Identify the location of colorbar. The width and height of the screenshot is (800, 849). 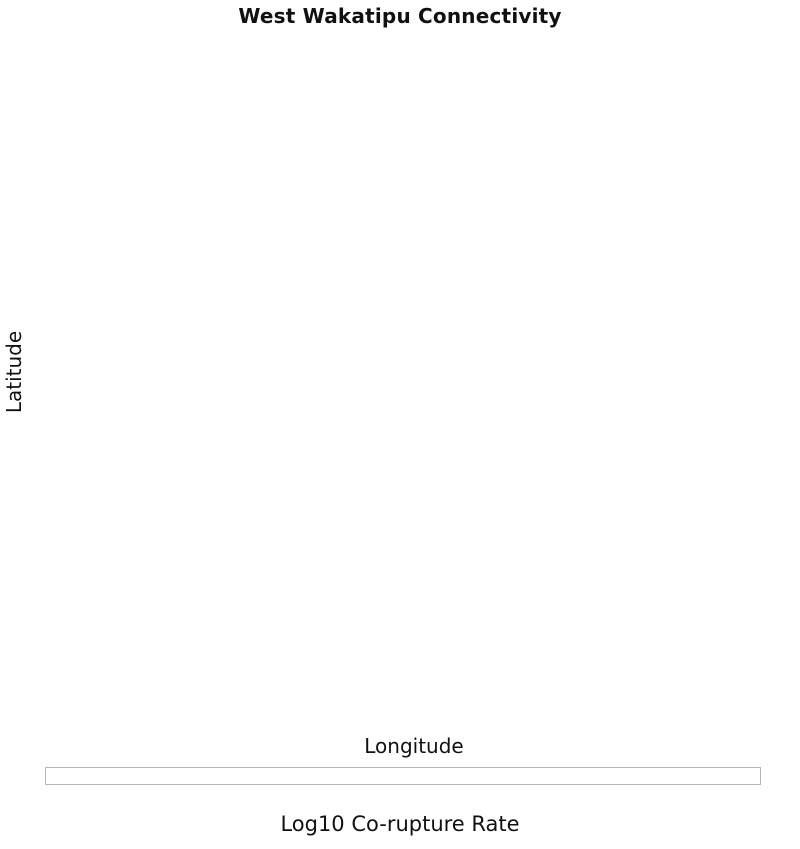
(403, 776).